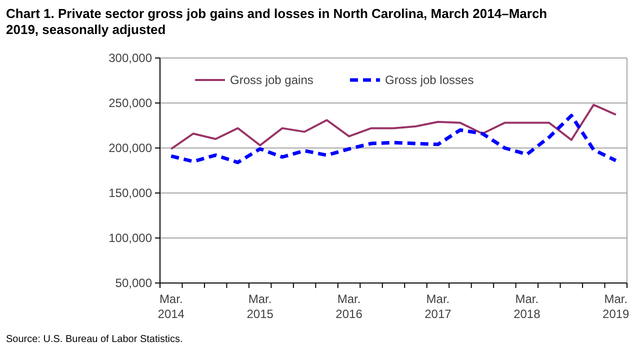 This screenshot has width=642, height=350. Describe the element at coordinates (133, 283) in the screenshot. I see `y-tick-label: 50,000` at that location.